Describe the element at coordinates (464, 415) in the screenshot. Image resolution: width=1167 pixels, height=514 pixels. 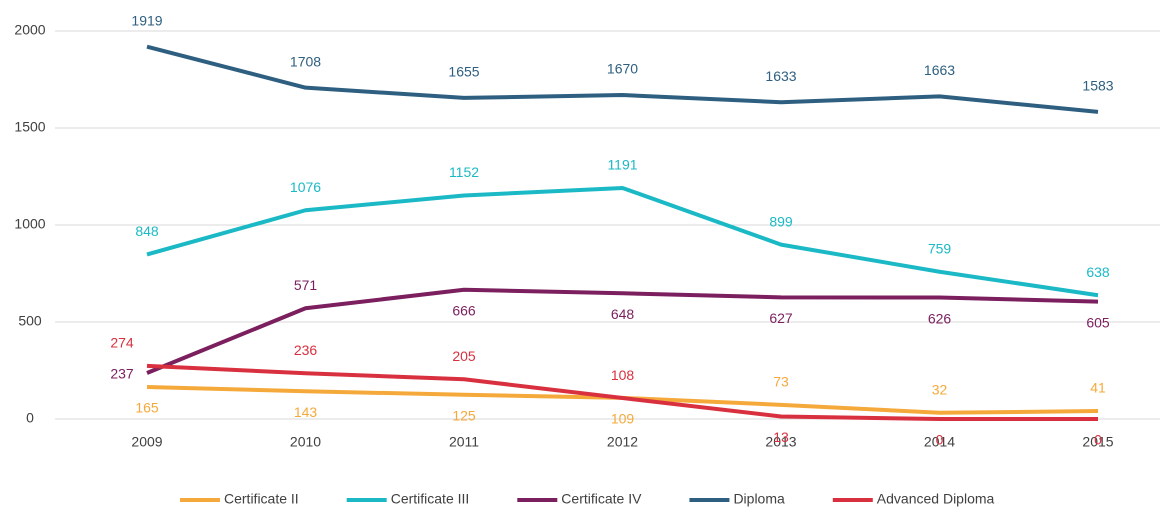
I see `data-label: 125` at that location.